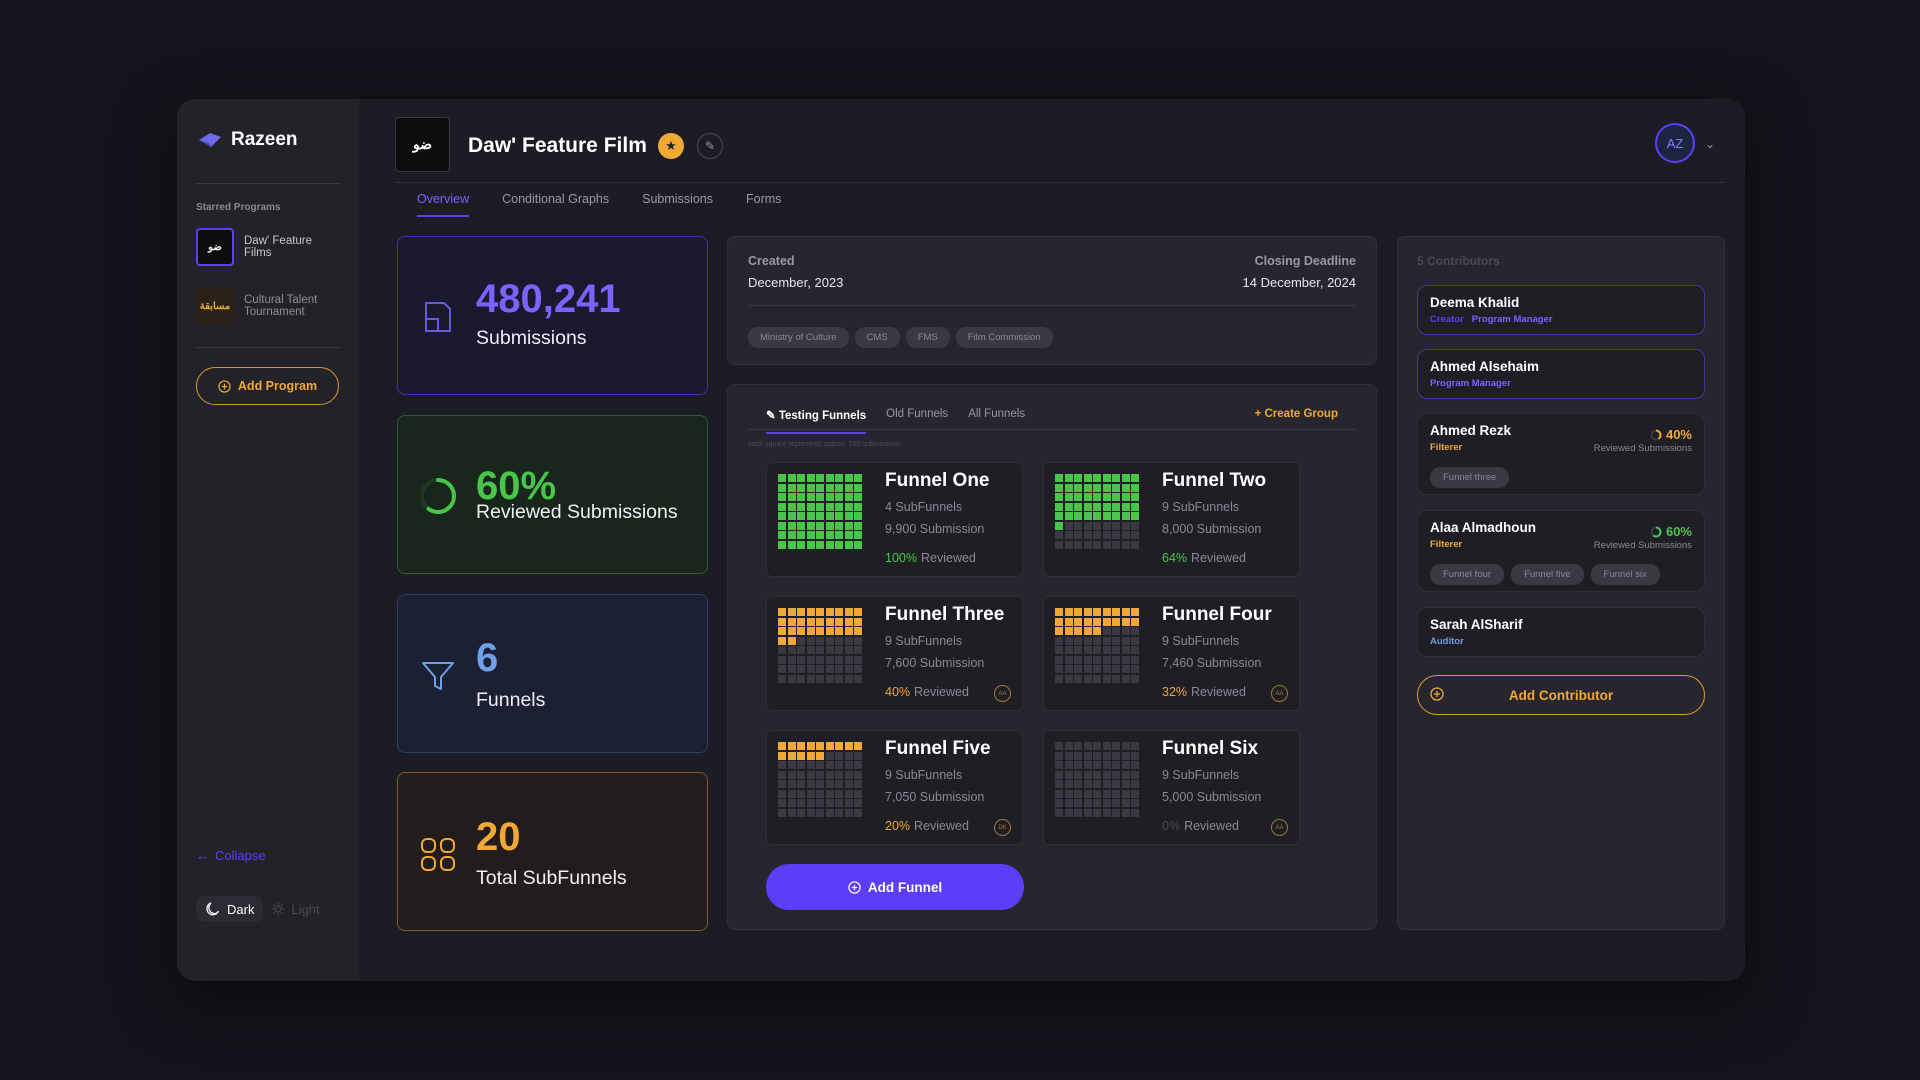 The width and height of the screenshot is (1920, 1080). Describe the element at coordinates (1561, 632) in the screenshot. I see `contributor-card: Sarah AlSharif Auditor` at that location.